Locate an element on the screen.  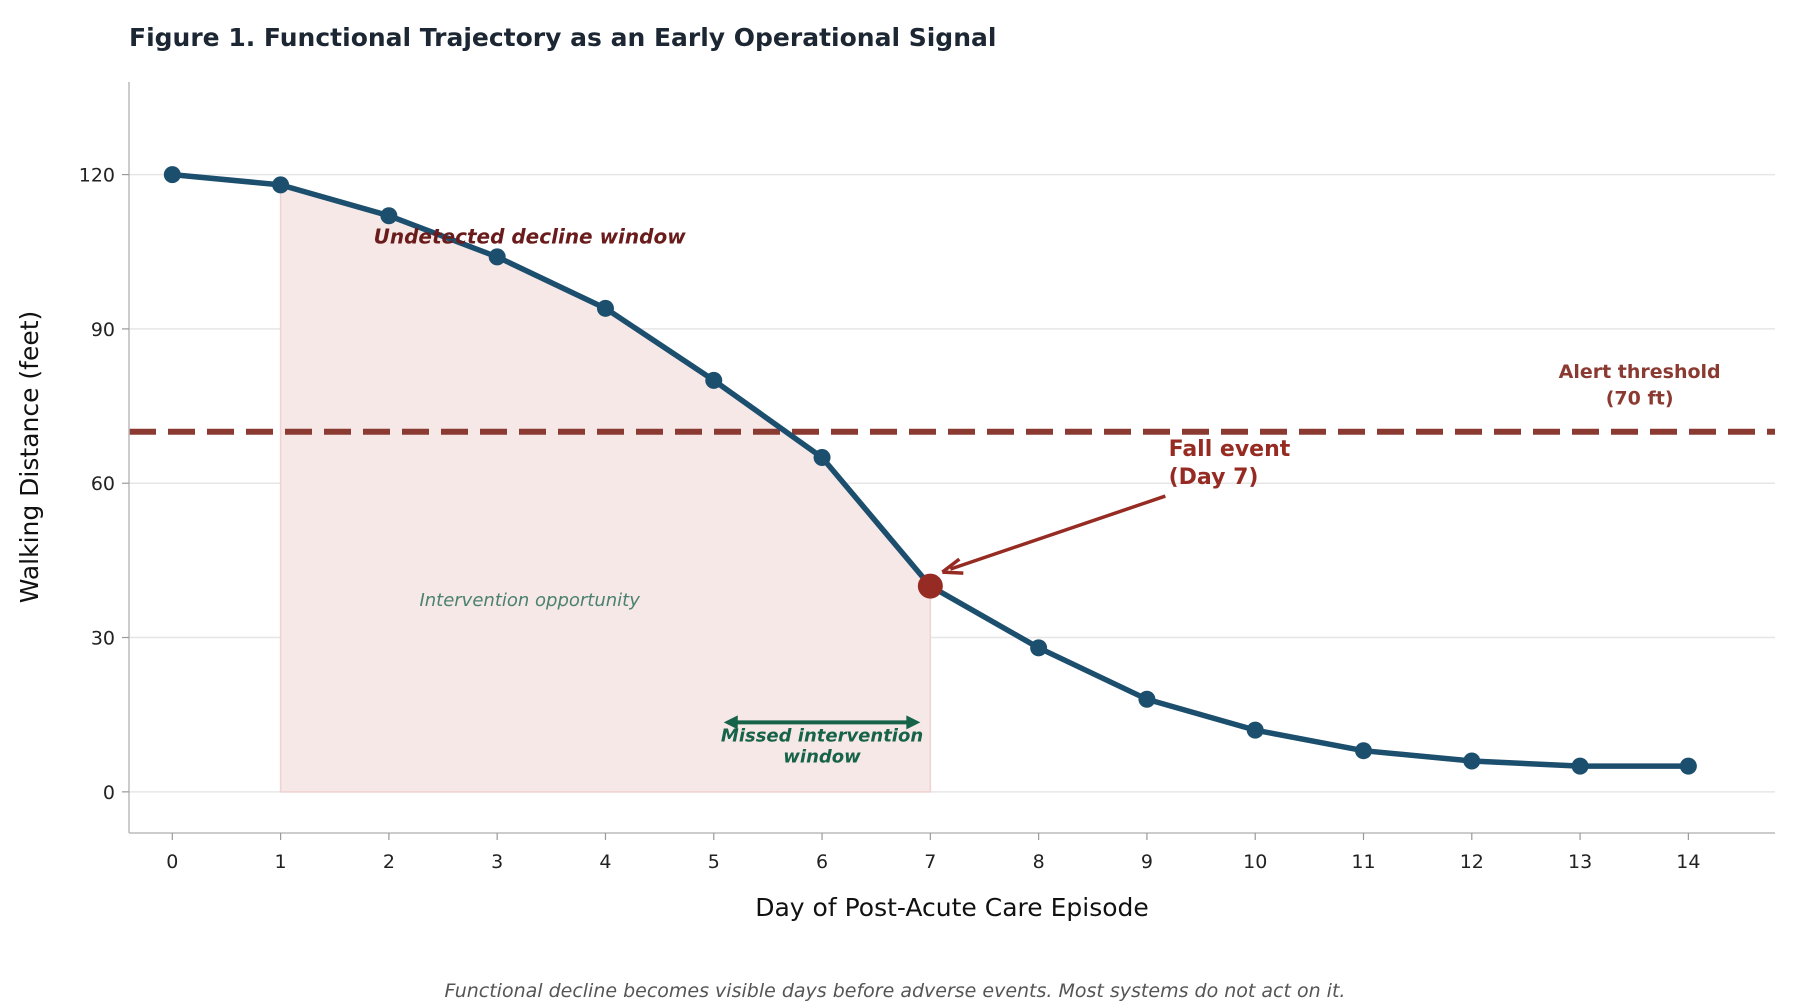
fall-event-label-line2: (Day 7) is located at coordinates (1214, 477).